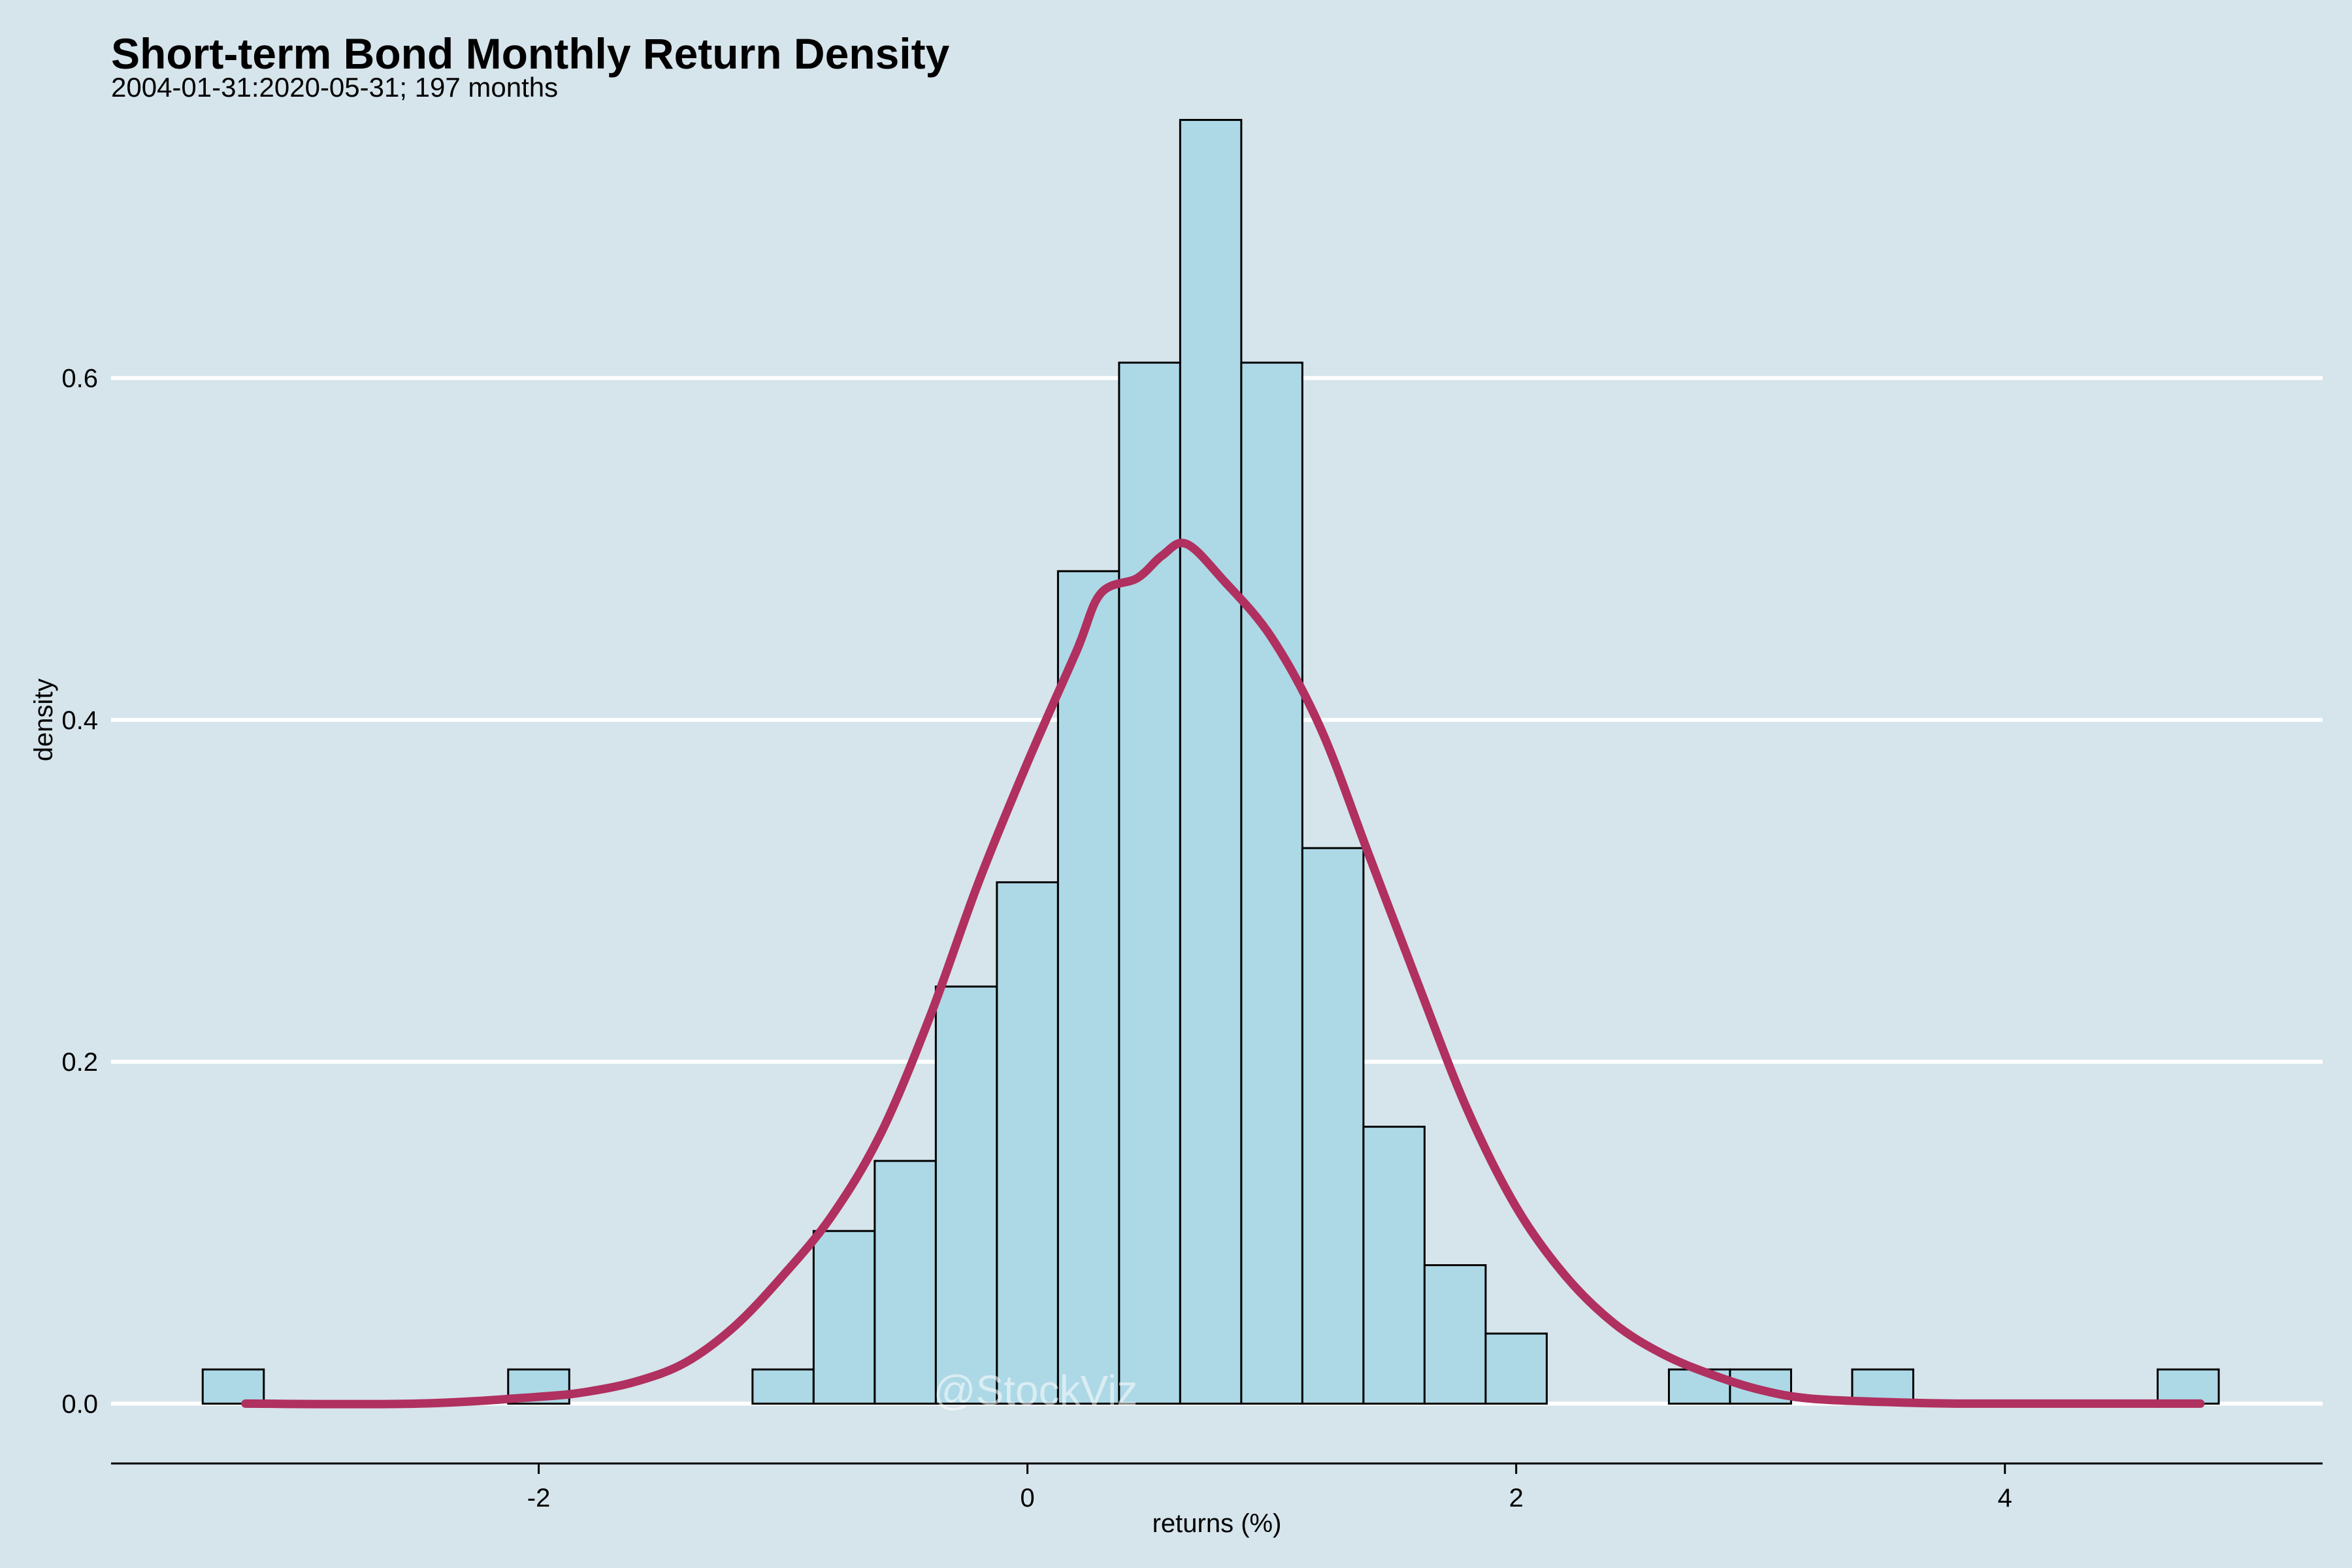 The image size is (2352, 1568). I want to click on y-axis-ticks: 0.0 0.2 0.4 0.6, so click(79, 892).